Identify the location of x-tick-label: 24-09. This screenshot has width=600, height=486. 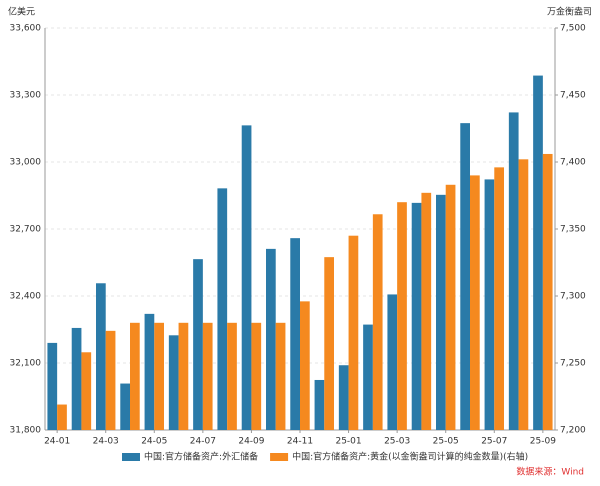
(251, 442).